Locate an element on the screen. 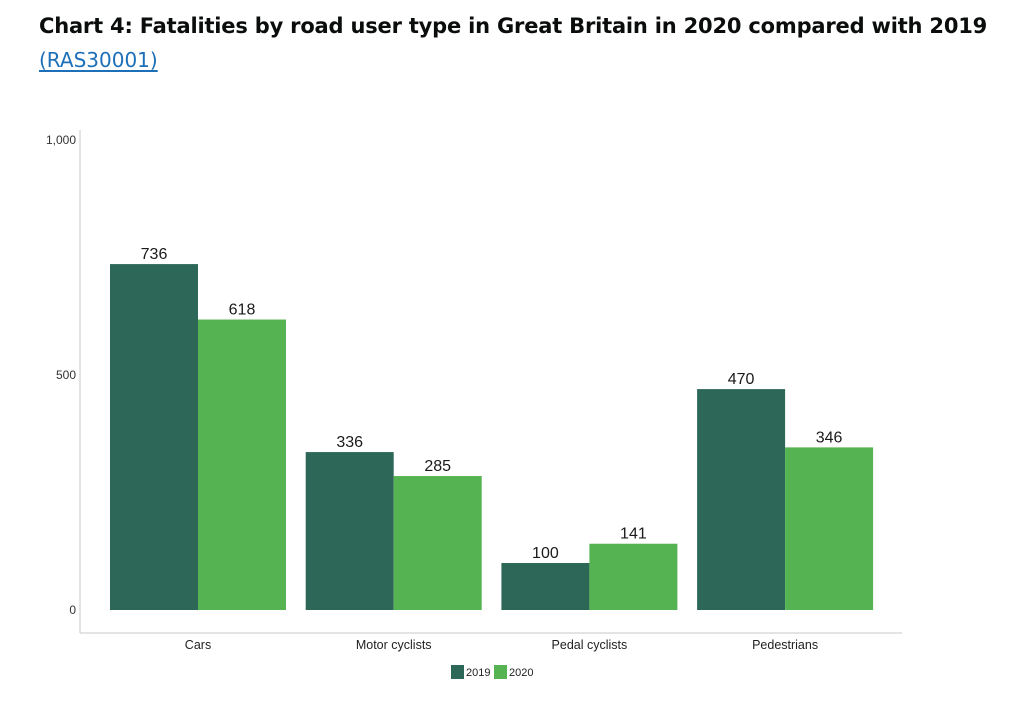  legend-label: 2019 is located at coordinates (478, 673).